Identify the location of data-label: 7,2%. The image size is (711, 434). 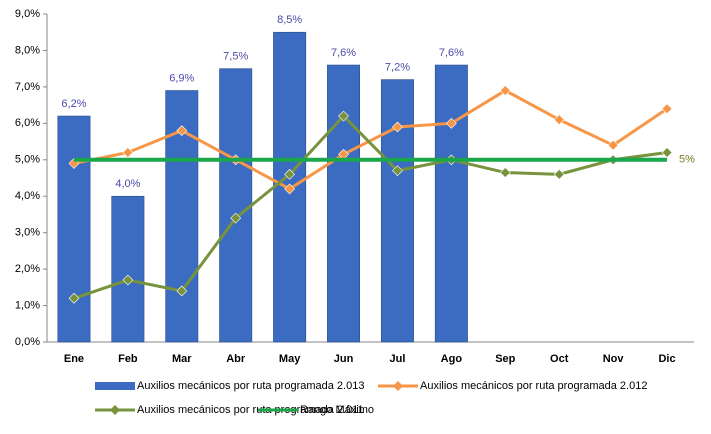
(397, 68).